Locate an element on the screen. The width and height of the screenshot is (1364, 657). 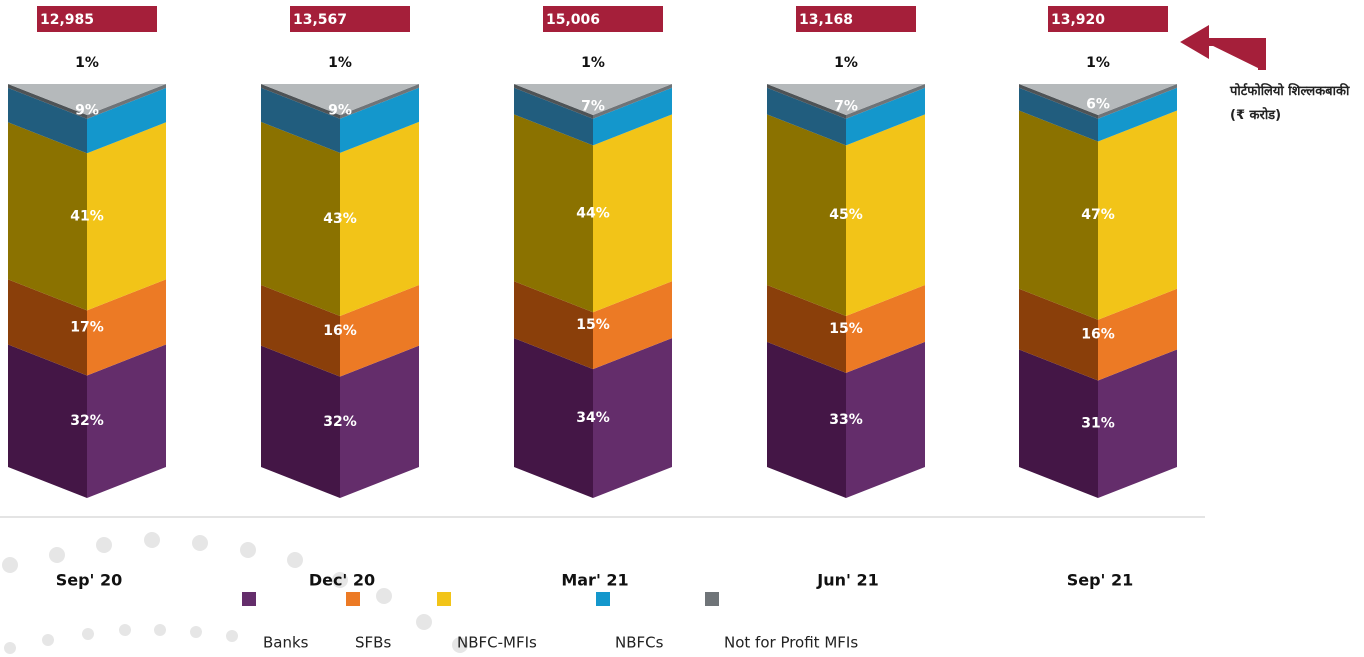
legend-label: Not for Profit MFIs is located at coordinates (791, 643).